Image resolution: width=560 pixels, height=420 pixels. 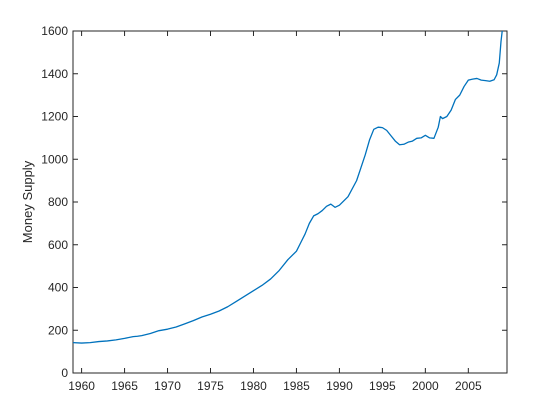 What do you see at coordinates (253, 386) in the screenshot?
I see `x-tick-label: 1980` at bounding box center [253, 386].